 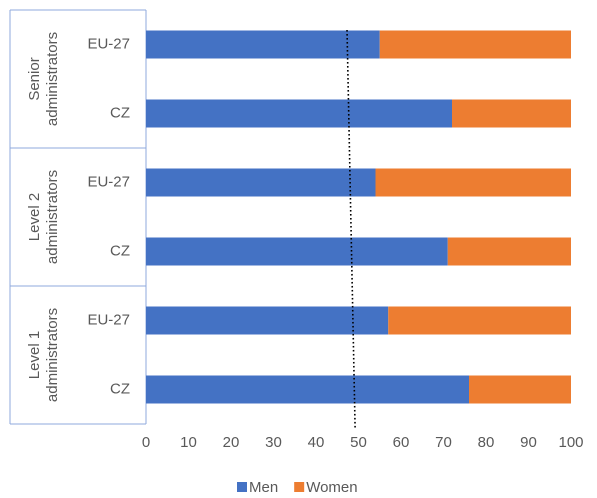 What do you see at coordinates (263, 487) in the screenshot?
I see `legend-label: Men` at bounding box center [263, 487].